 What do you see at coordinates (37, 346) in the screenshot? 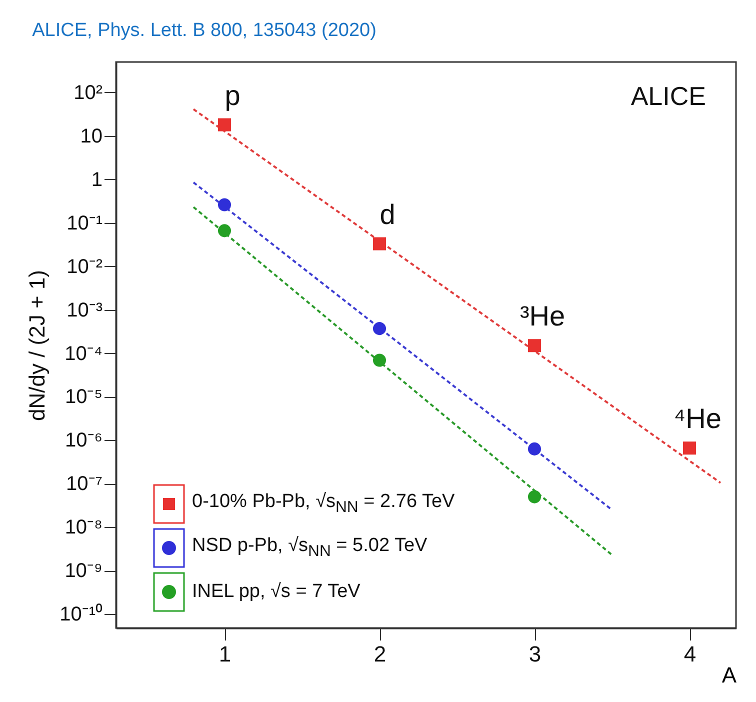
I see `y-axis-title: dN/dy / (2J + 1)` at bounding box center [37, 346].